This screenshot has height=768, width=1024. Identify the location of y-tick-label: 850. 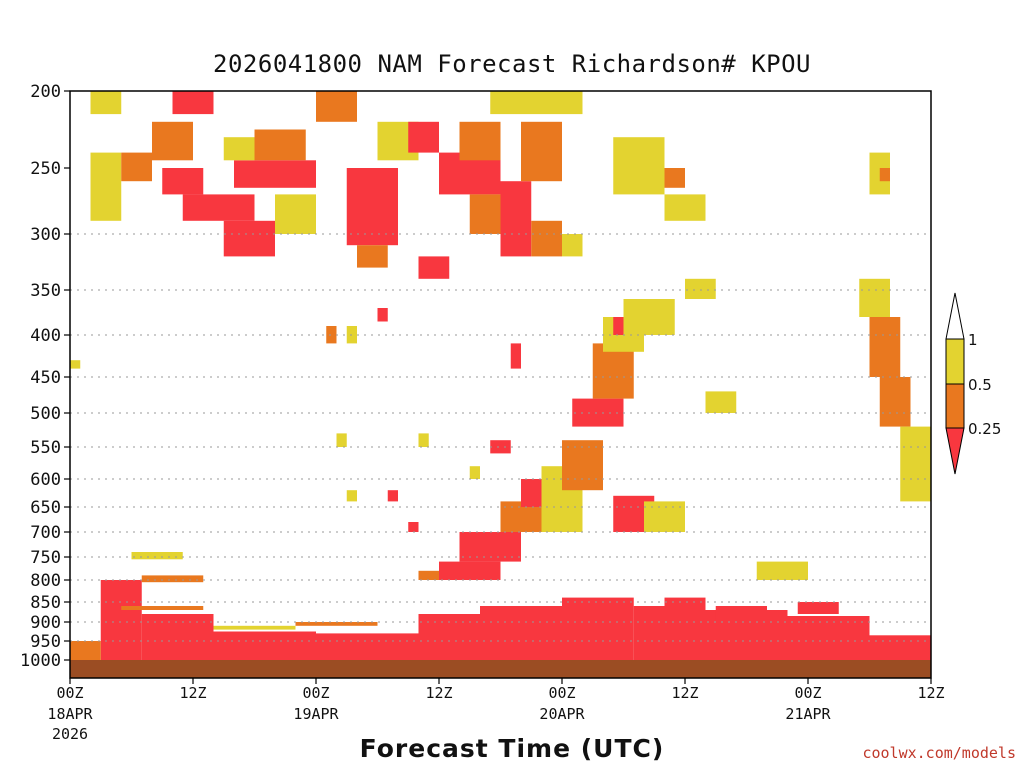
(45, 603).